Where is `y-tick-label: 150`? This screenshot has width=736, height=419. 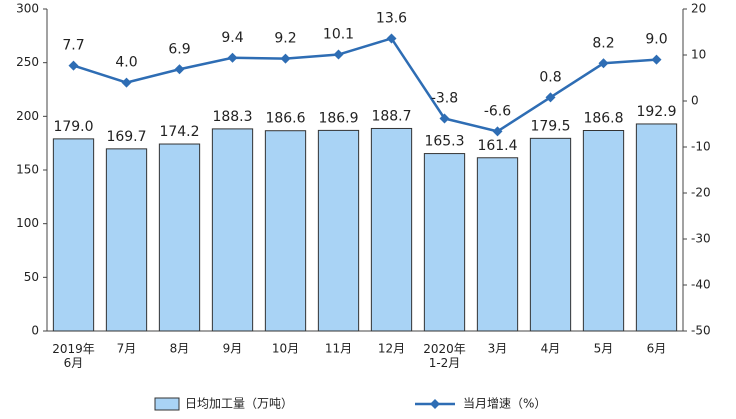 y-tick-label: 150 is located at coordinates (27, 170).